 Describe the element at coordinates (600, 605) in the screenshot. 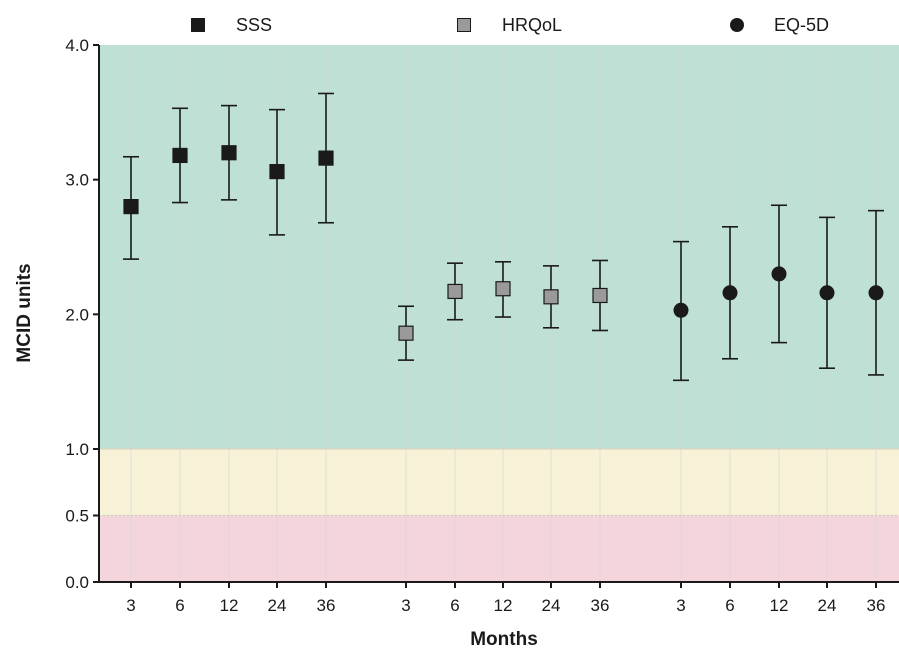

I see `x-tick-label-9: 36` at that location.